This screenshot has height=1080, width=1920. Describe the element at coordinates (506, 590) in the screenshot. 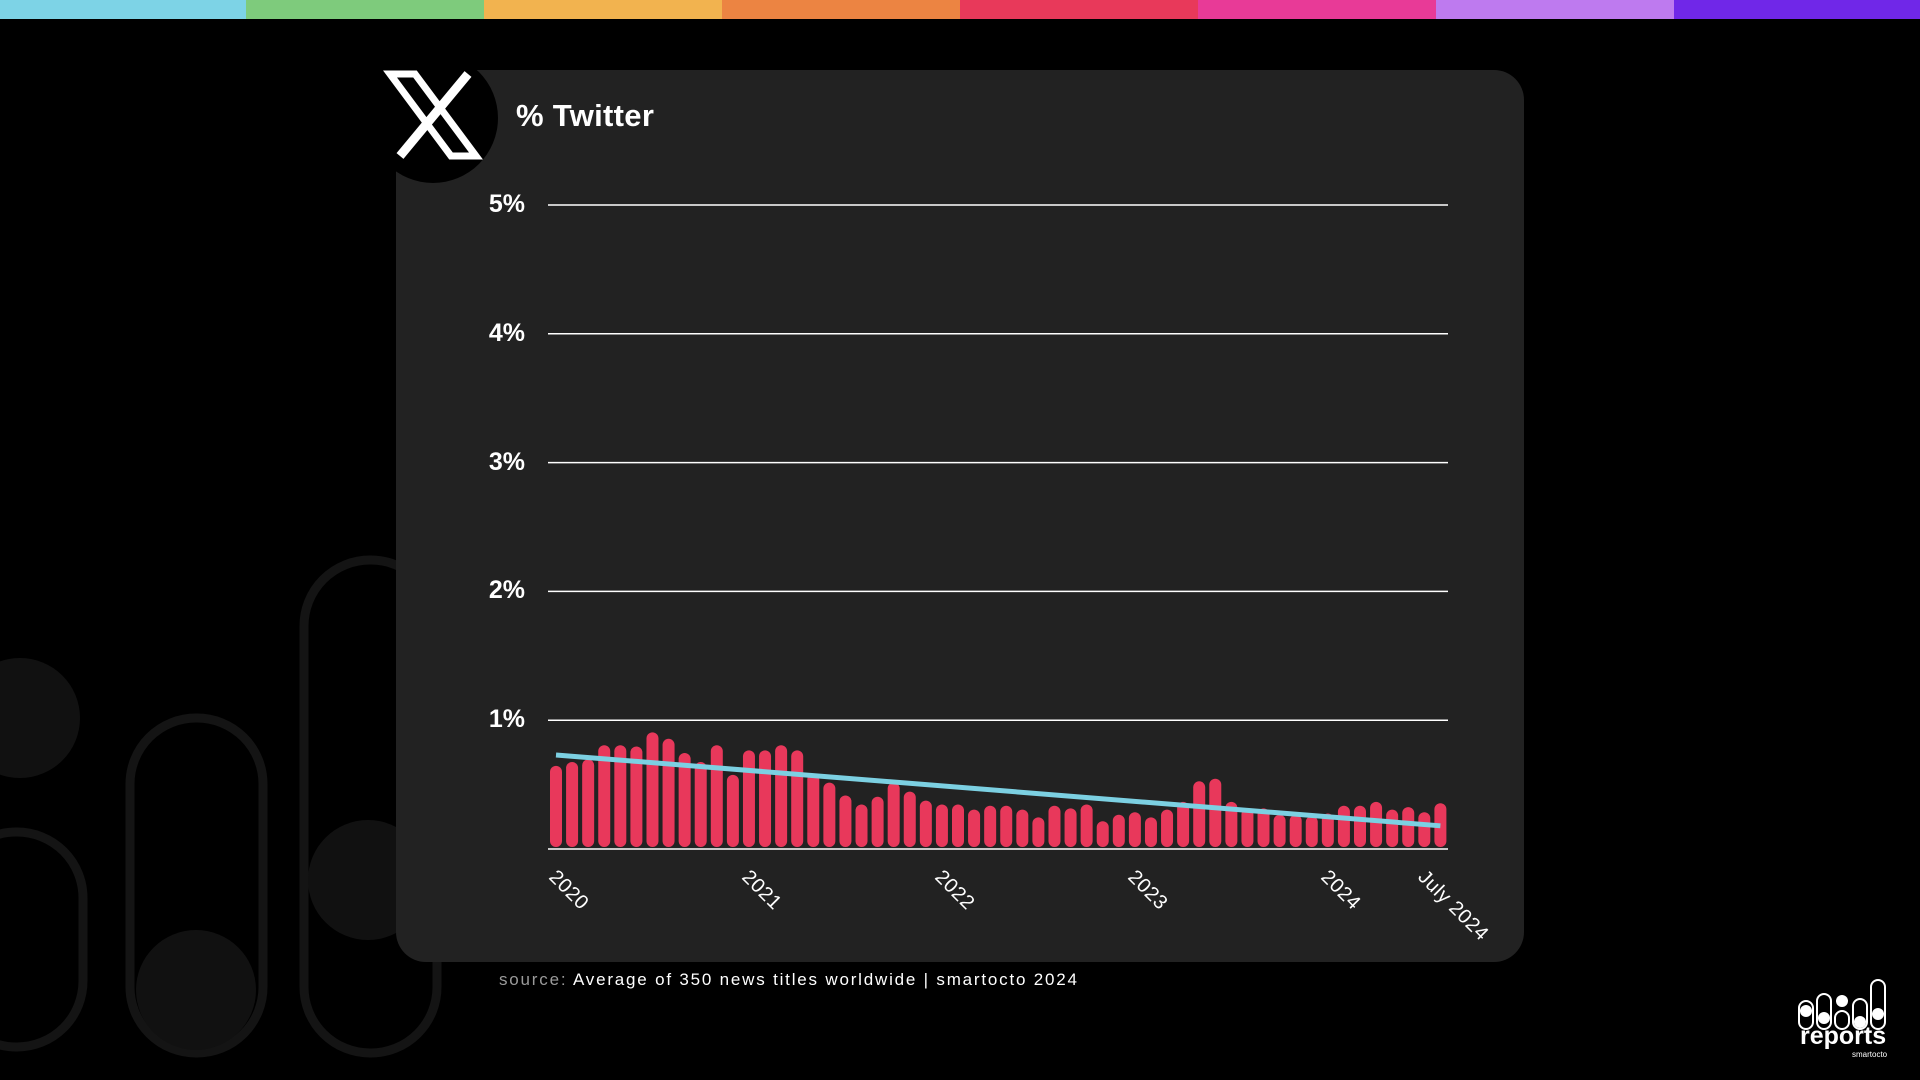

I see `y-tick-label: 2%` at that location.